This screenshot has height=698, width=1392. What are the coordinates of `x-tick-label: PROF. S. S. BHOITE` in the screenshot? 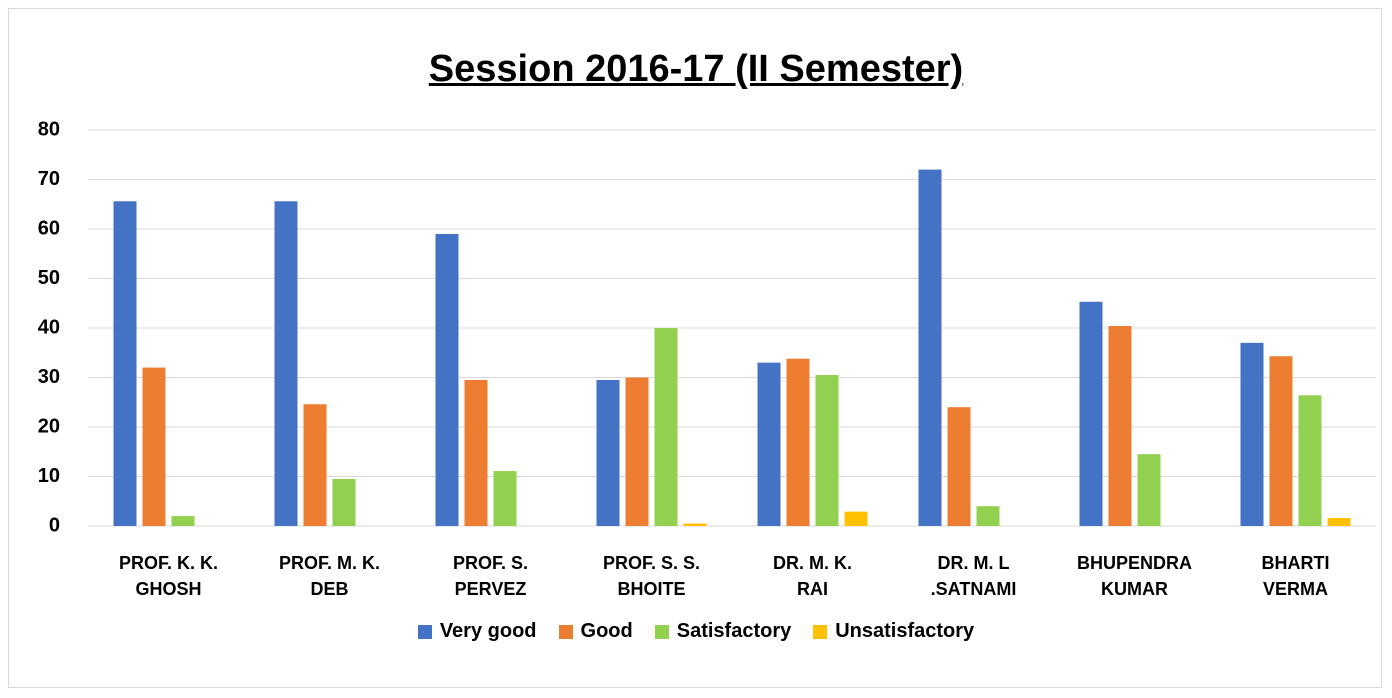 It's located at (651, 576).